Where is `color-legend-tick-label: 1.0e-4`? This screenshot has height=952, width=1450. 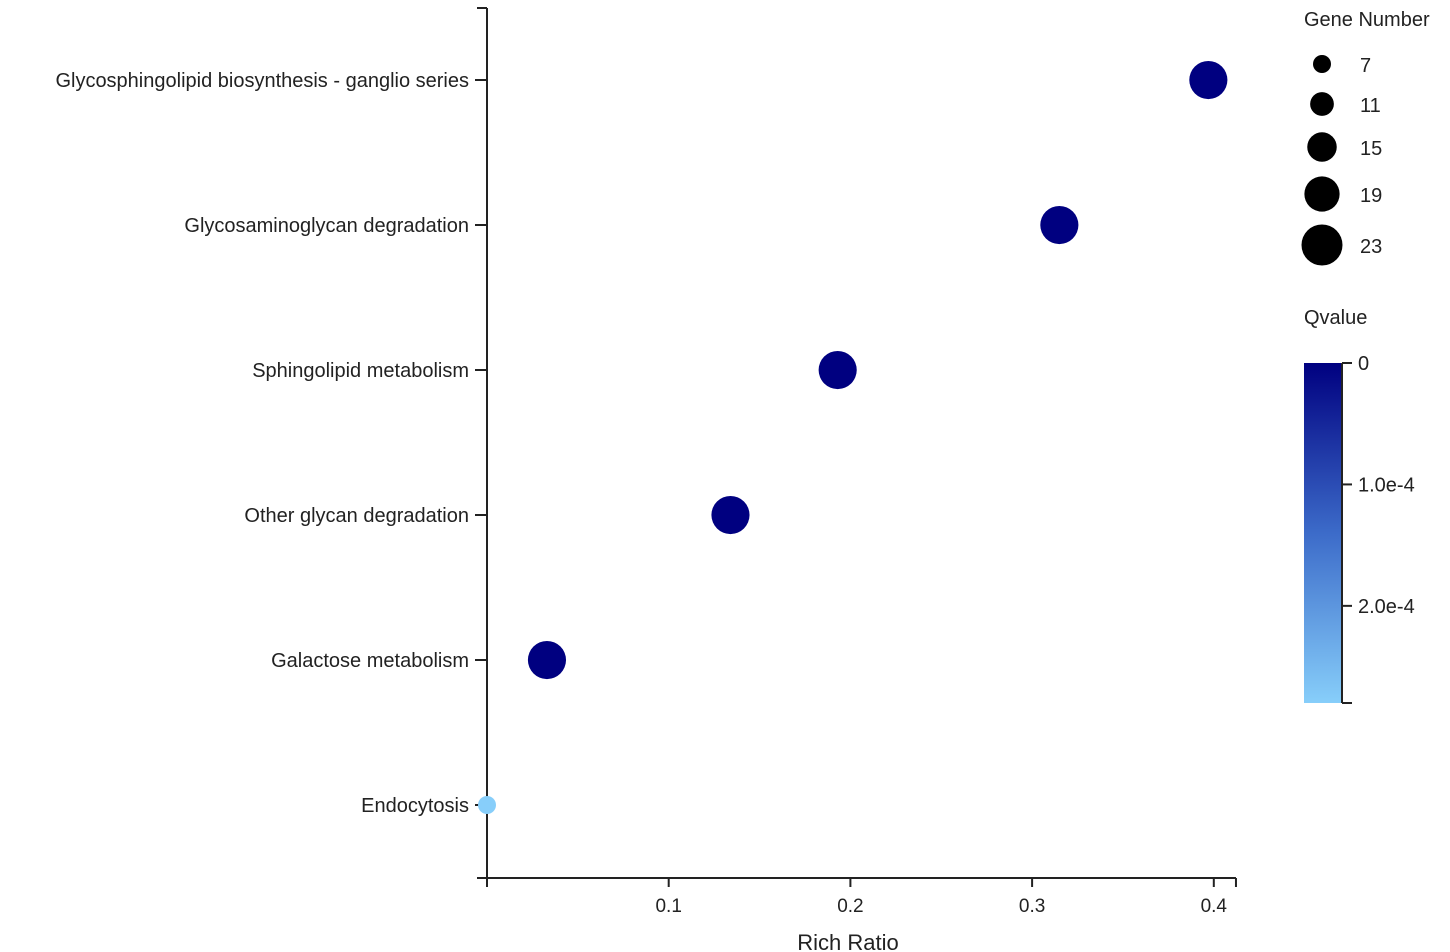
color-legend-tick-label: 1.0e-4 is located at coordinates (1386, 485).